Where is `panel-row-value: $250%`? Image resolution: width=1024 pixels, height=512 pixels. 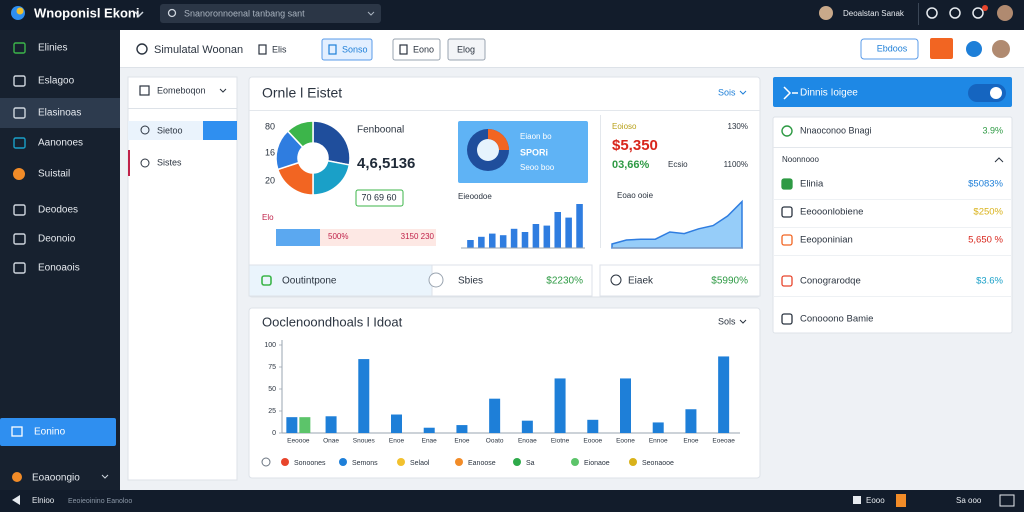
panel-row-value: $250% is located at coordinates (988, 212).